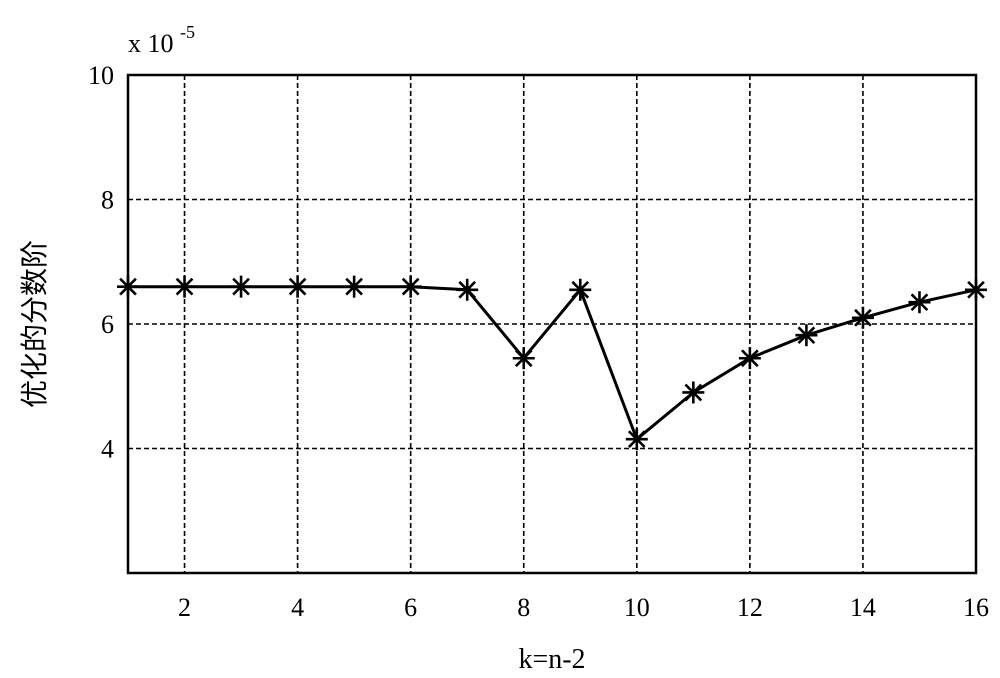 The height and width of the screenshot is (678, 1000). Describe the element at coordinates (750, 607) in the screenshot. I see `x-tick-label: 12` at that location.